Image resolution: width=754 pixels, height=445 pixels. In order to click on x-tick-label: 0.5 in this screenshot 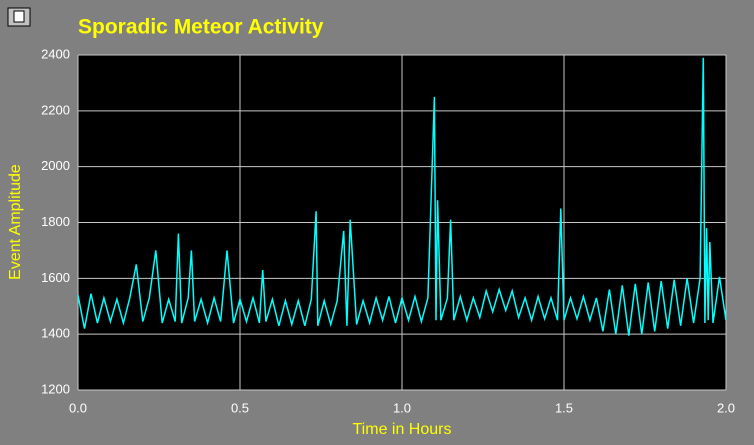, I will do `click(240, 407)`.